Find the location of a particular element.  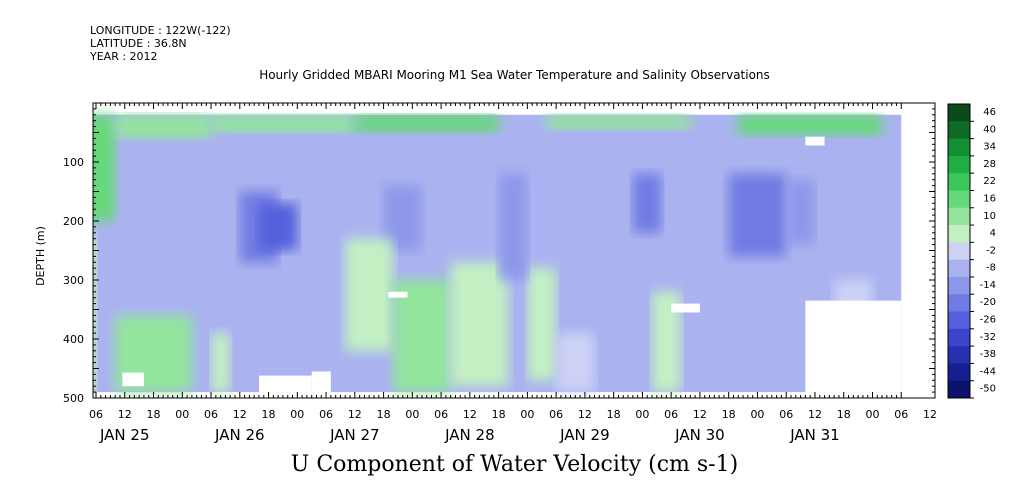

colorbar-label: -44 is located at coordinates (988, 371).